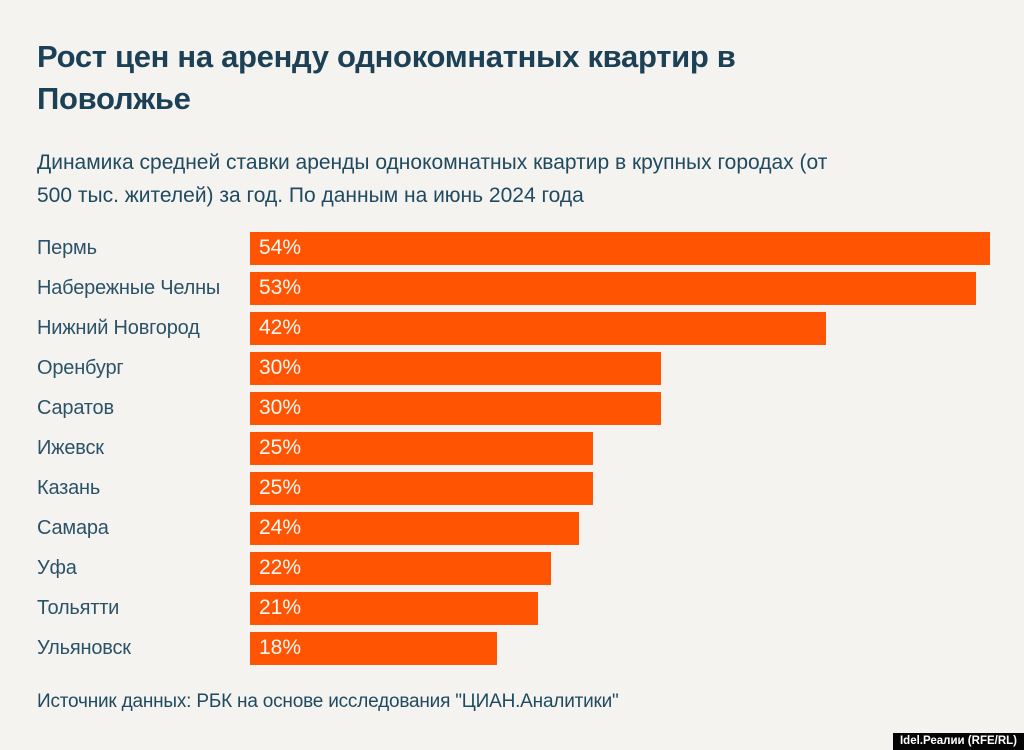  Describe the element at coordinates (280, 567) in the screenshot. I see `bar-value-label: 22%` at that location.